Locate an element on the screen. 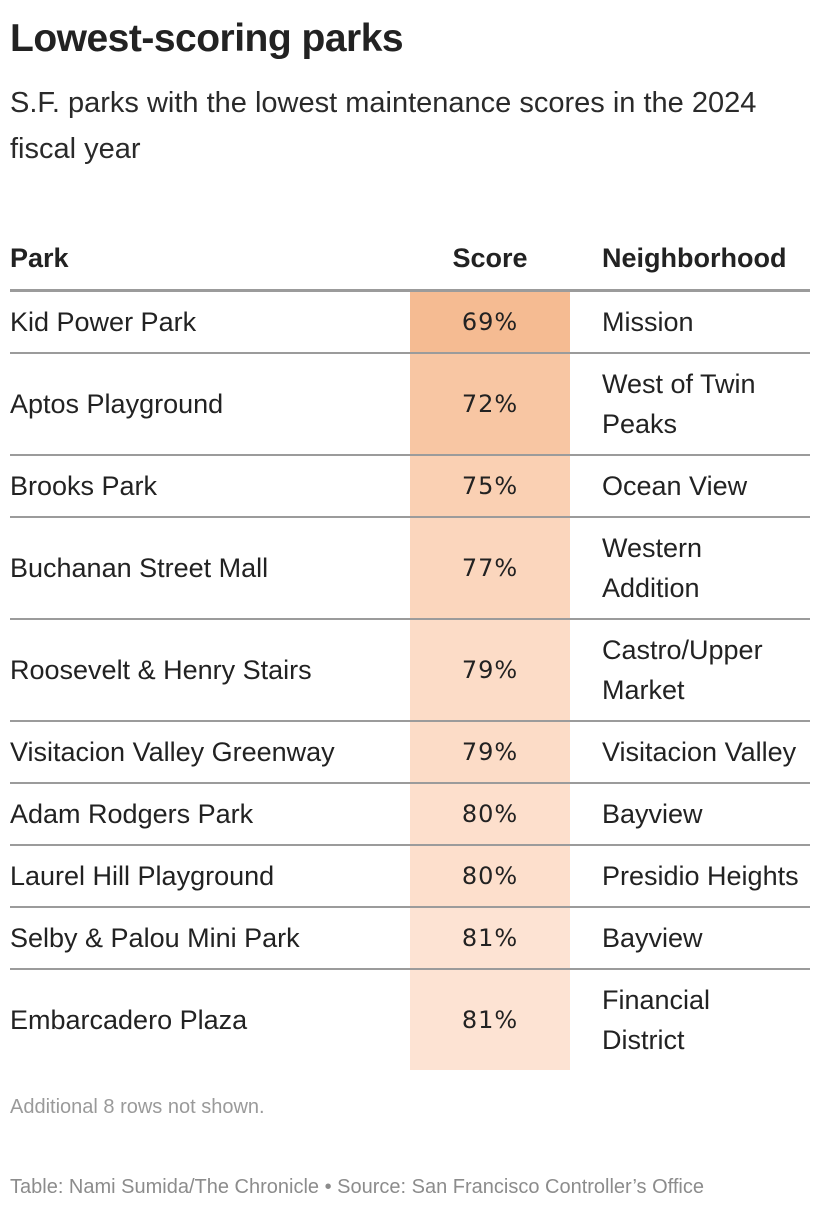 This screenshot has width=820, height=1216. neighborhood: Financial District is located at coordinates (656, 1020).